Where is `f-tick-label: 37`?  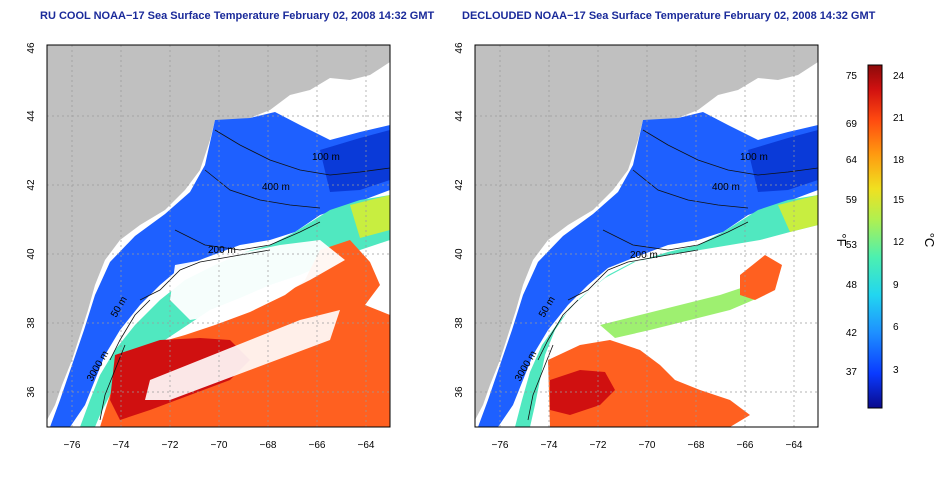 f-tick-label: 37 is located at coordinates (852, 372).